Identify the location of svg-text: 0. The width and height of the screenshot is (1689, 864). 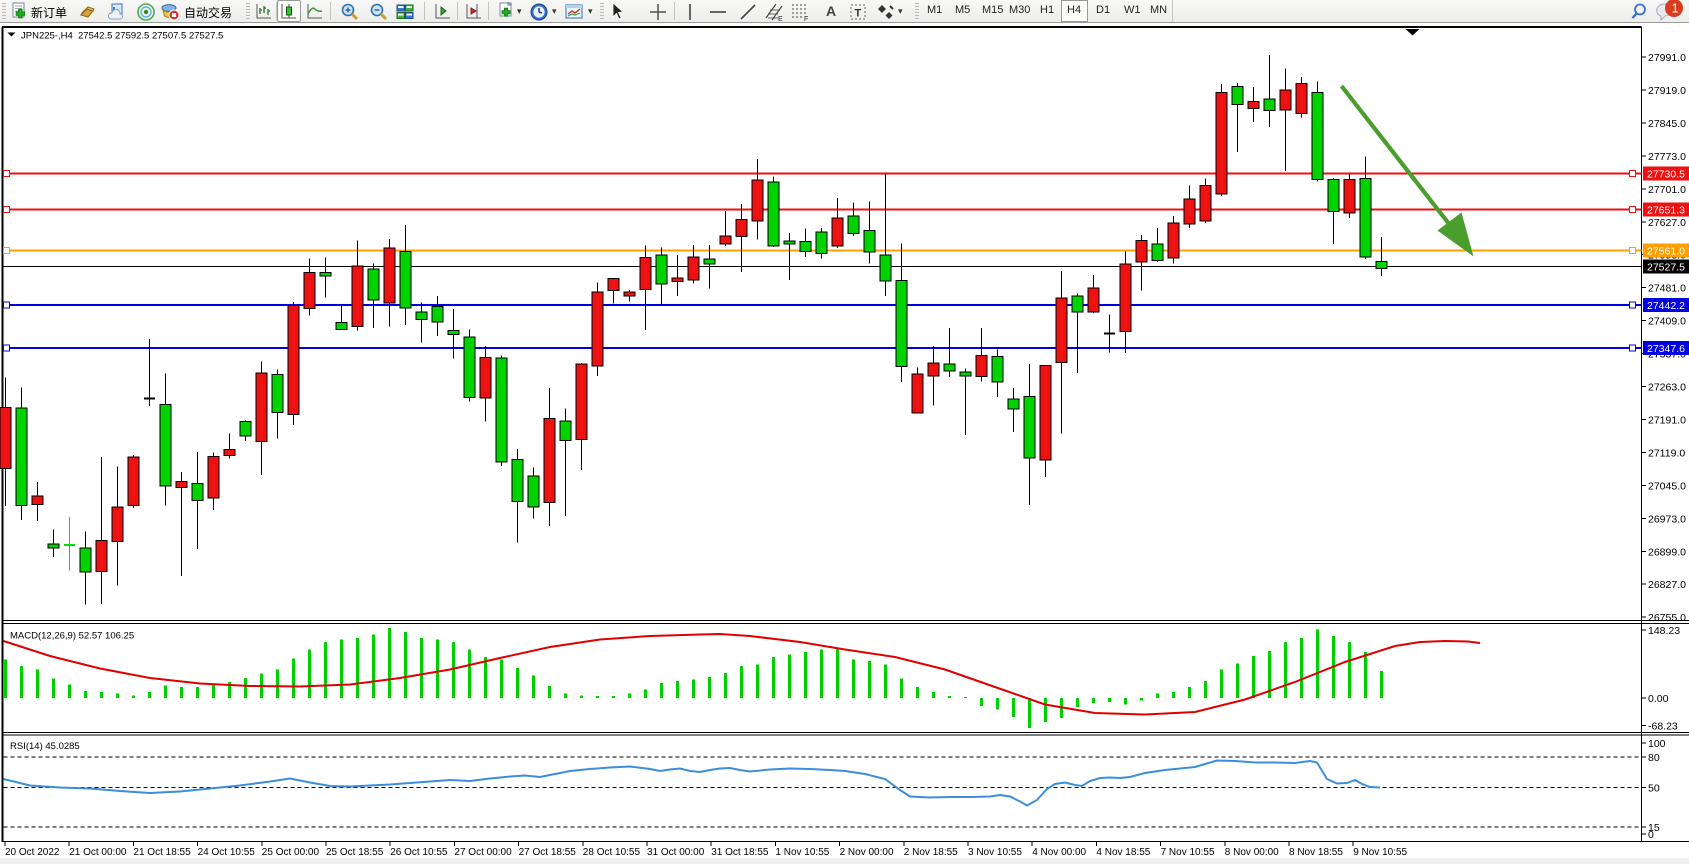
(1651, 835).